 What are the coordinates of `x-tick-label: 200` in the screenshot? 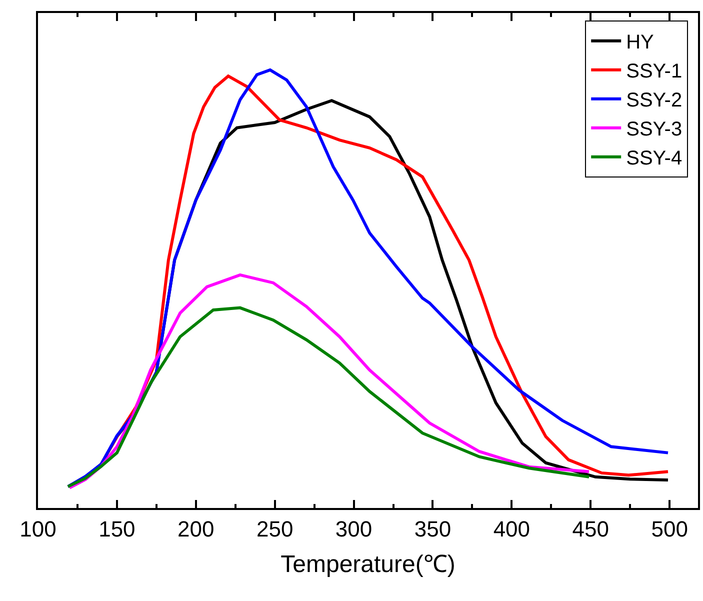 It's located at (196, 529).